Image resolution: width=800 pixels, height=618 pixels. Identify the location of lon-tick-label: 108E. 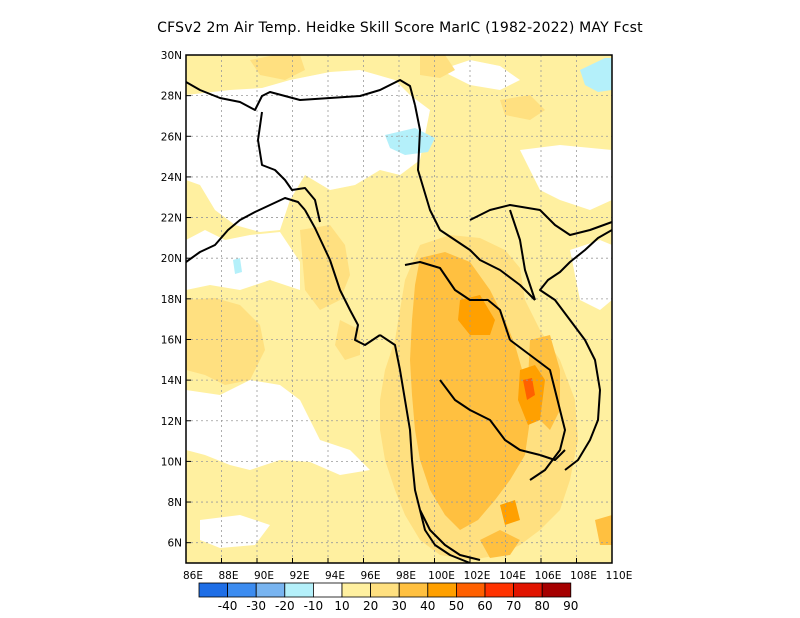
(583, 576).